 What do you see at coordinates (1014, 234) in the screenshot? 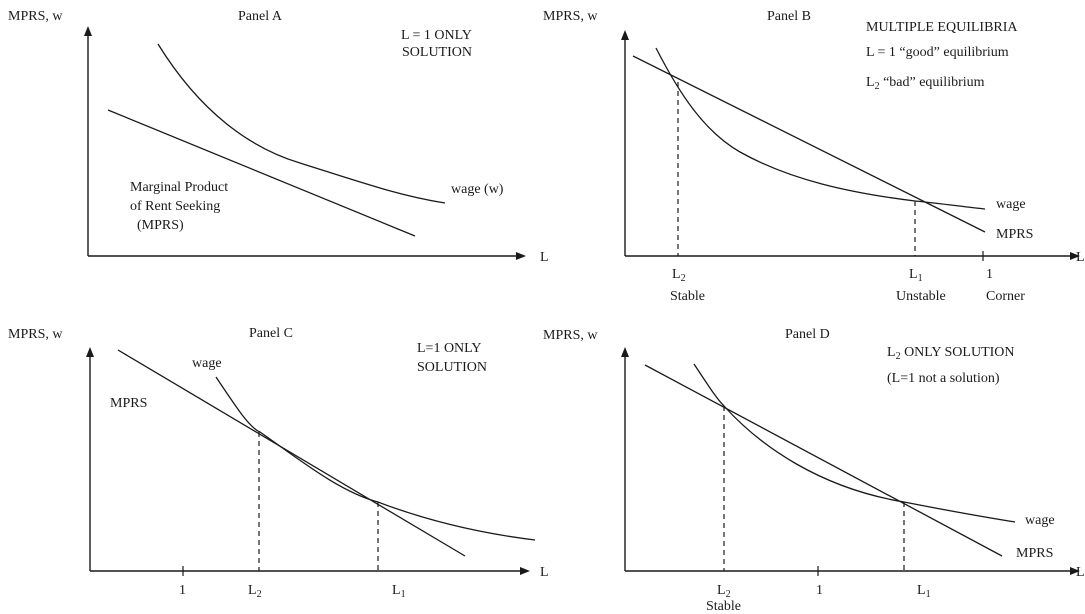
I see `panel-b-mprs-label: MPRS` at bounding box center [1014, 234].